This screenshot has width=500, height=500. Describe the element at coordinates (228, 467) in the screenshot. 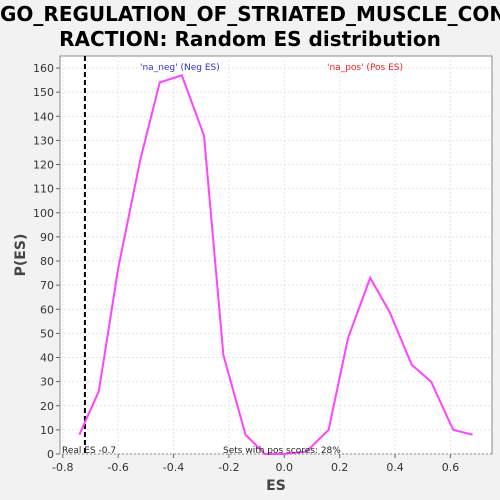

I see `x-tick-label: -0.2` at that location.